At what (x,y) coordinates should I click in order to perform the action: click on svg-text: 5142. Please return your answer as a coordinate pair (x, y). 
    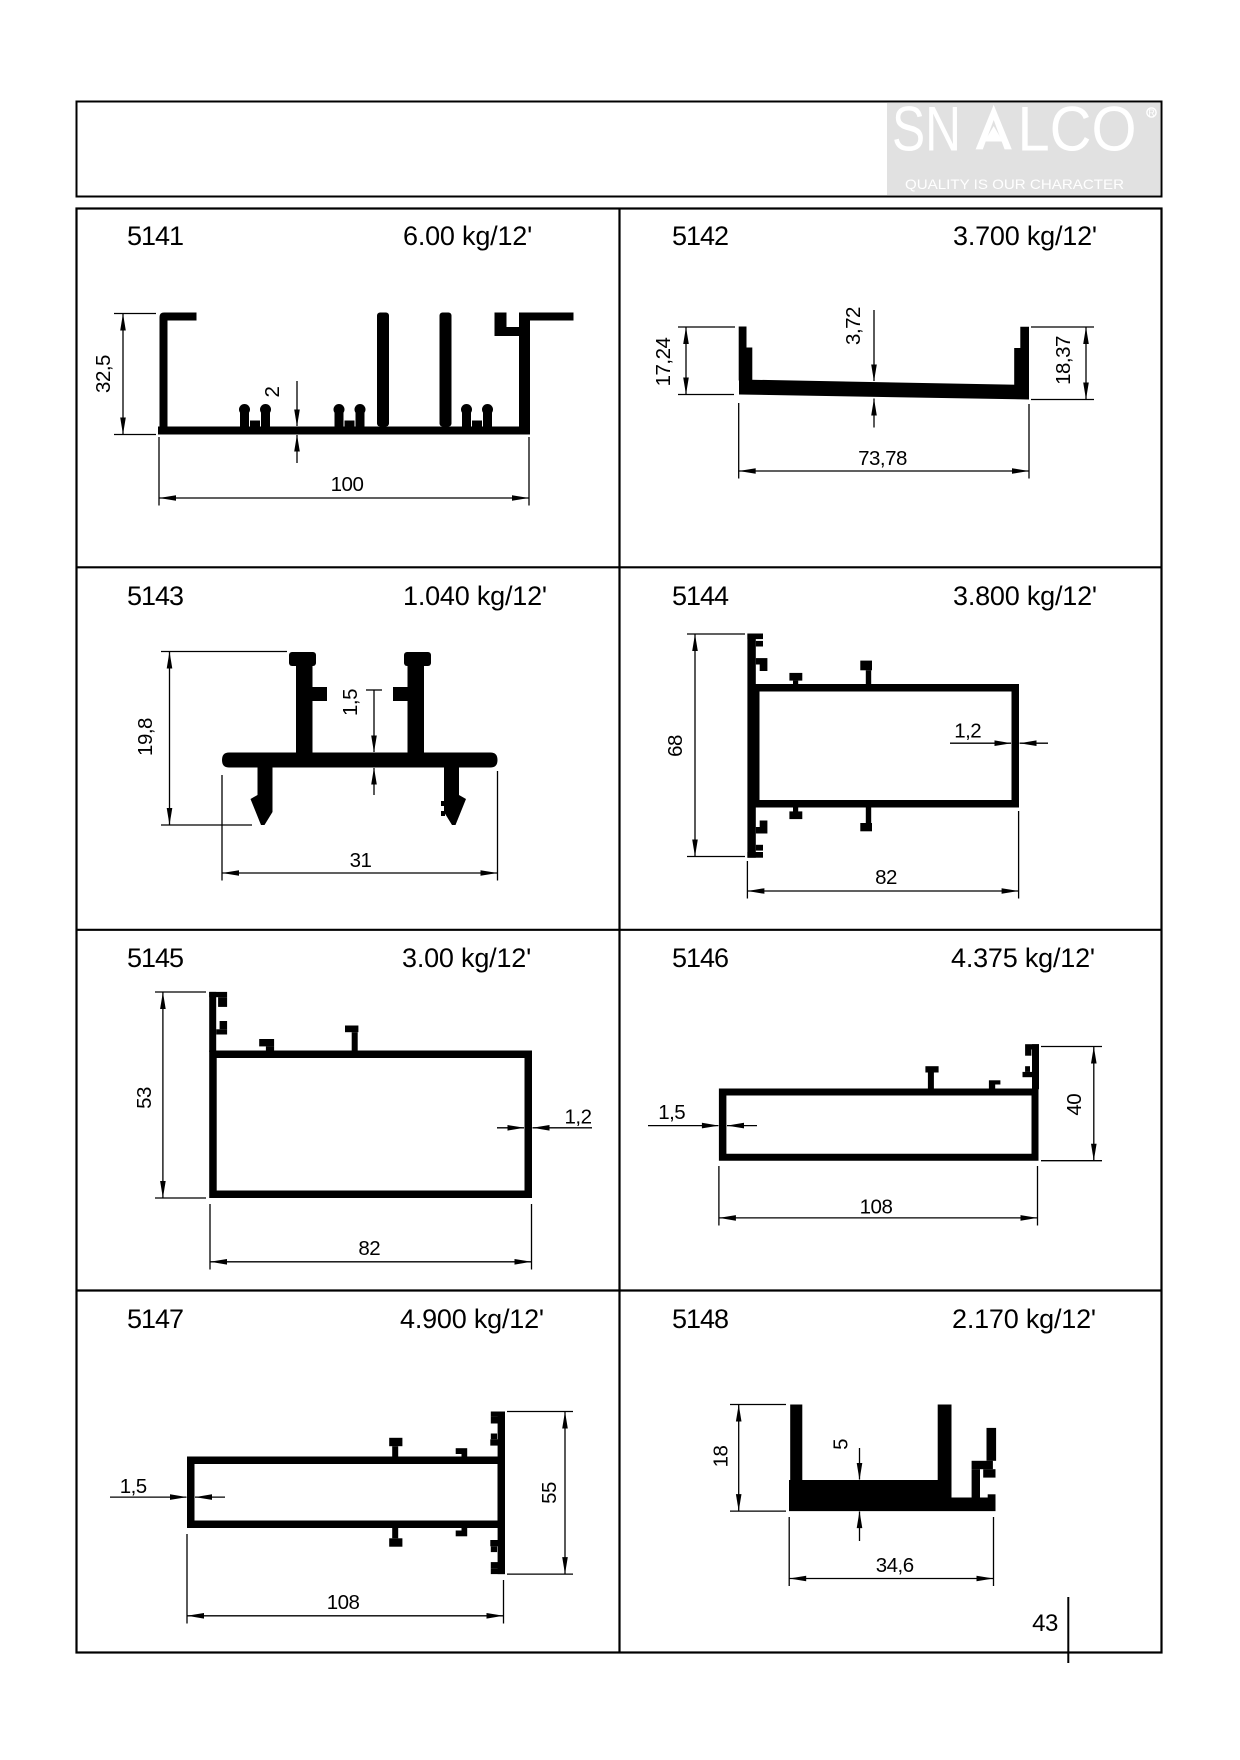
    Looking at the image, I should click on (700, 236).